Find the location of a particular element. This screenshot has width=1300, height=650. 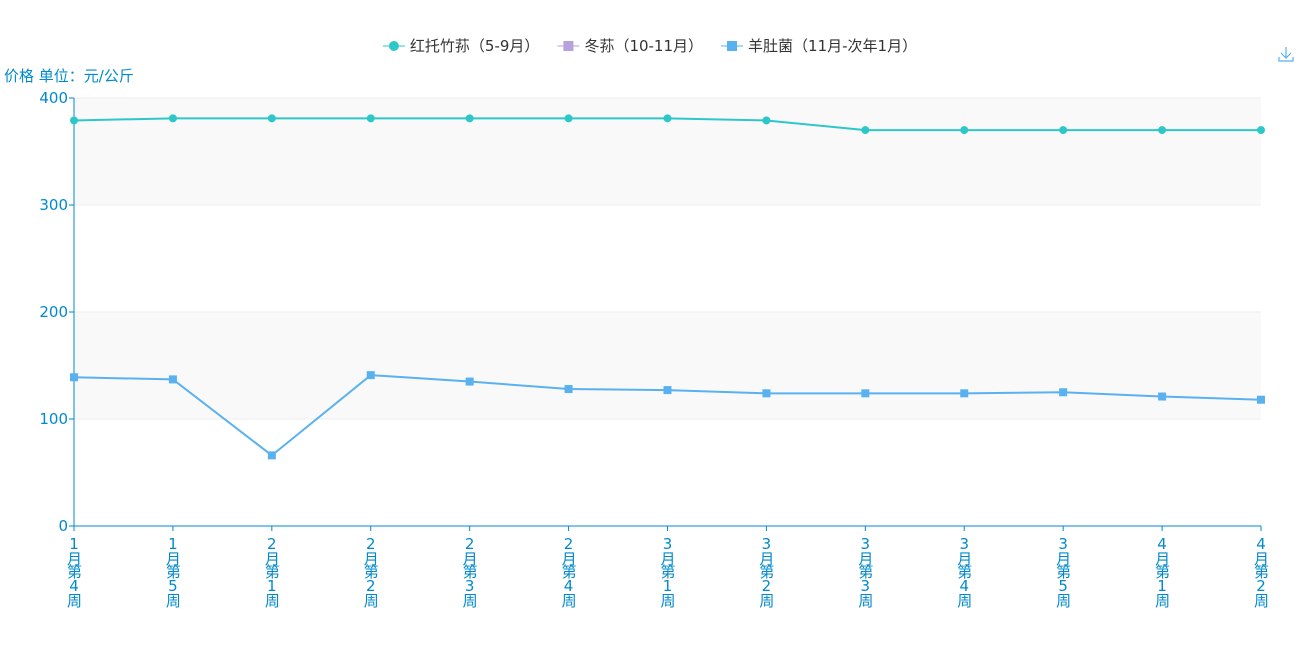

x-tick-label: 4月第1周 is located at coordinates (1162, 572).